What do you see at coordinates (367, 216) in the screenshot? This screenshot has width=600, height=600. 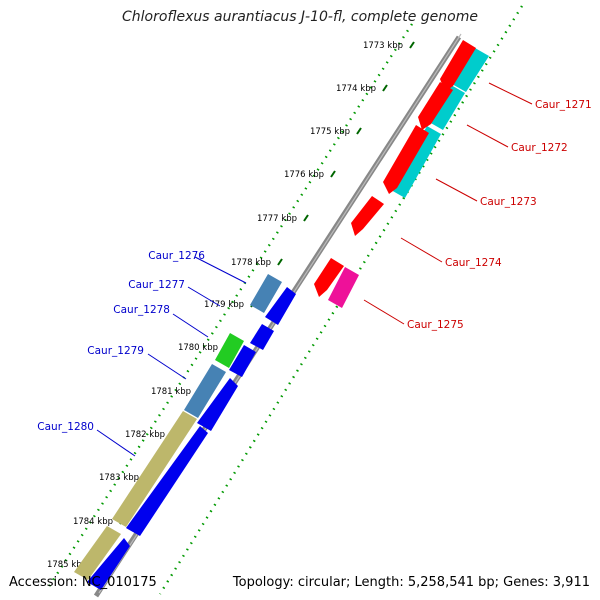 I see `gene-caur-1274-feature` at bounding box center [367, 216].